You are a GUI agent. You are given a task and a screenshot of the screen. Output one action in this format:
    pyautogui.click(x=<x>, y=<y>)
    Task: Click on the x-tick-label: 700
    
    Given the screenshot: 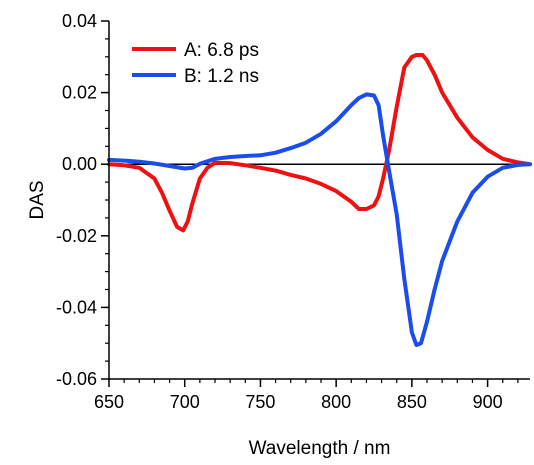 What is the action you would take?
    pyautogui.click(x=185, y=402)
    